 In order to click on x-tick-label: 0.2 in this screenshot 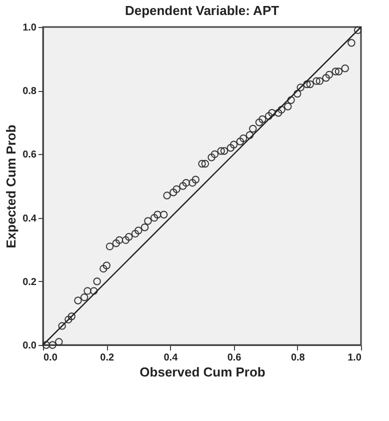, I will do `click(107, 358)`.